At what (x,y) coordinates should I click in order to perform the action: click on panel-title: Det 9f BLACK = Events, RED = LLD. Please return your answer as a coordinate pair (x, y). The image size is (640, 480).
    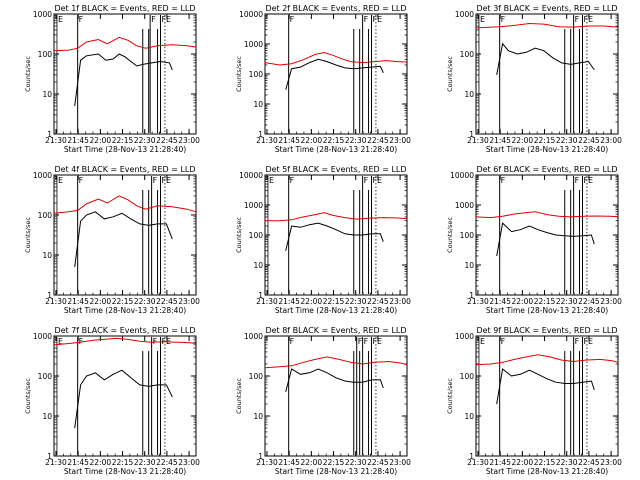
    Looking at the image, I should click on (546, 330).